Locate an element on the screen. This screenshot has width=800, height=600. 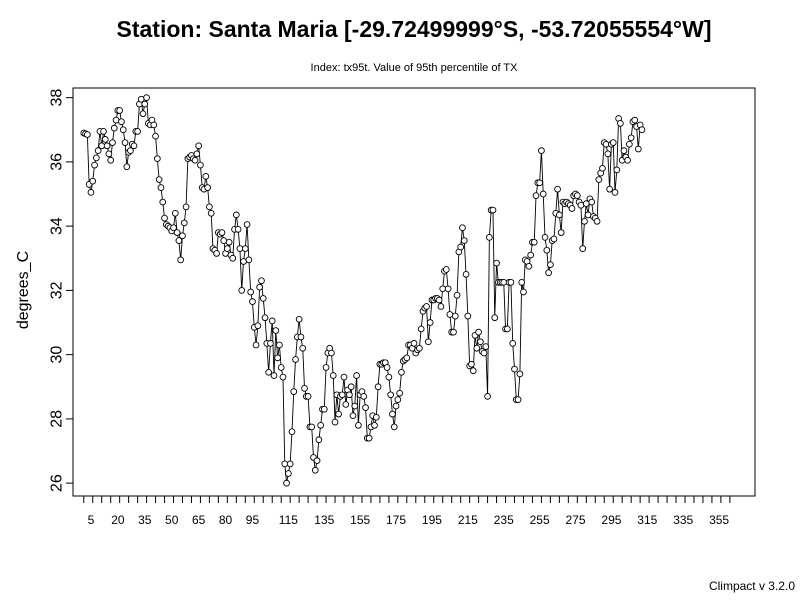
x-tick-label: 115 is located at coordinates (288, 520).